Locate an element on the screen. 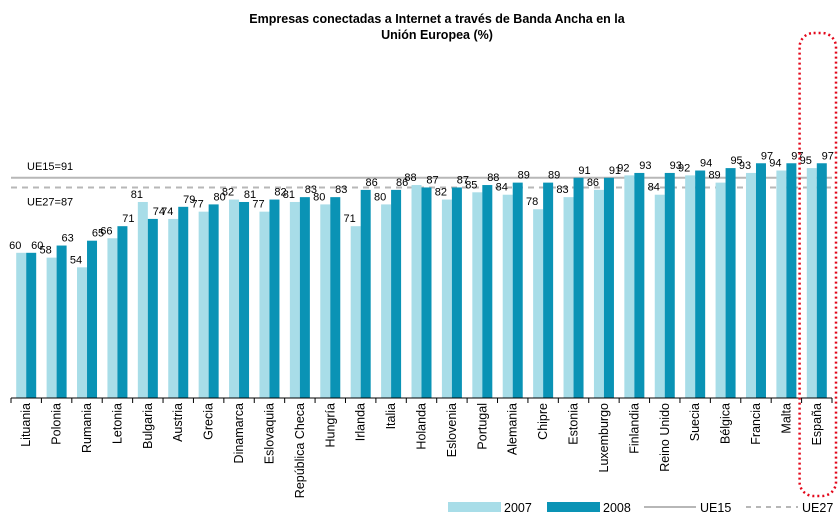 The image size is (839, 524). value-label-2008-3: 65 is located at coordinates (98, 234).